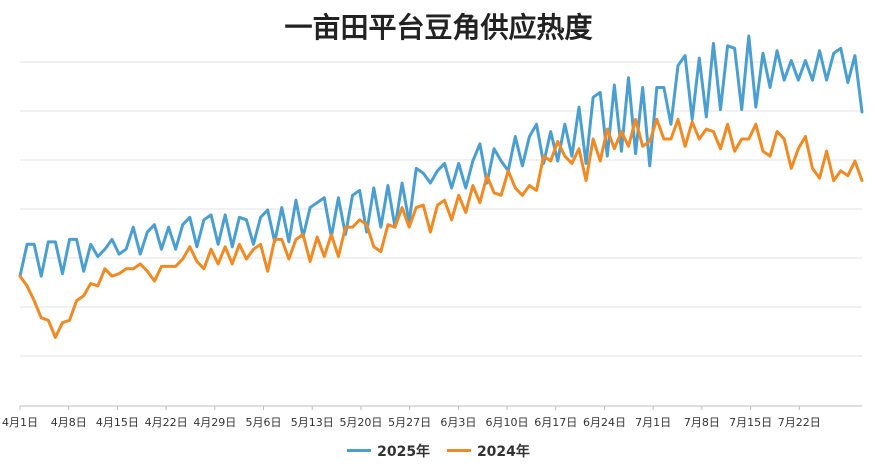 The width and height of the screenshot is (877, 475). I want to click on x-tick-label: 5月20日, so click(360, 422).